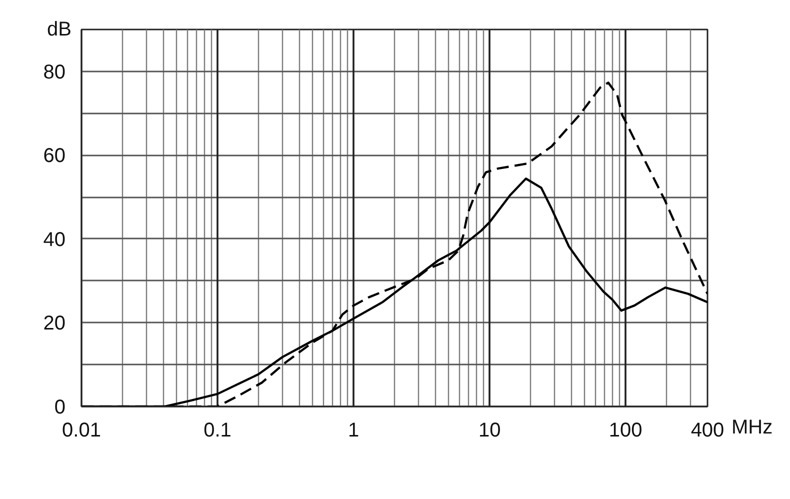 This screenshot has height=499, width=790. I want to click on y-tick-label: 20, so click(54, 323).